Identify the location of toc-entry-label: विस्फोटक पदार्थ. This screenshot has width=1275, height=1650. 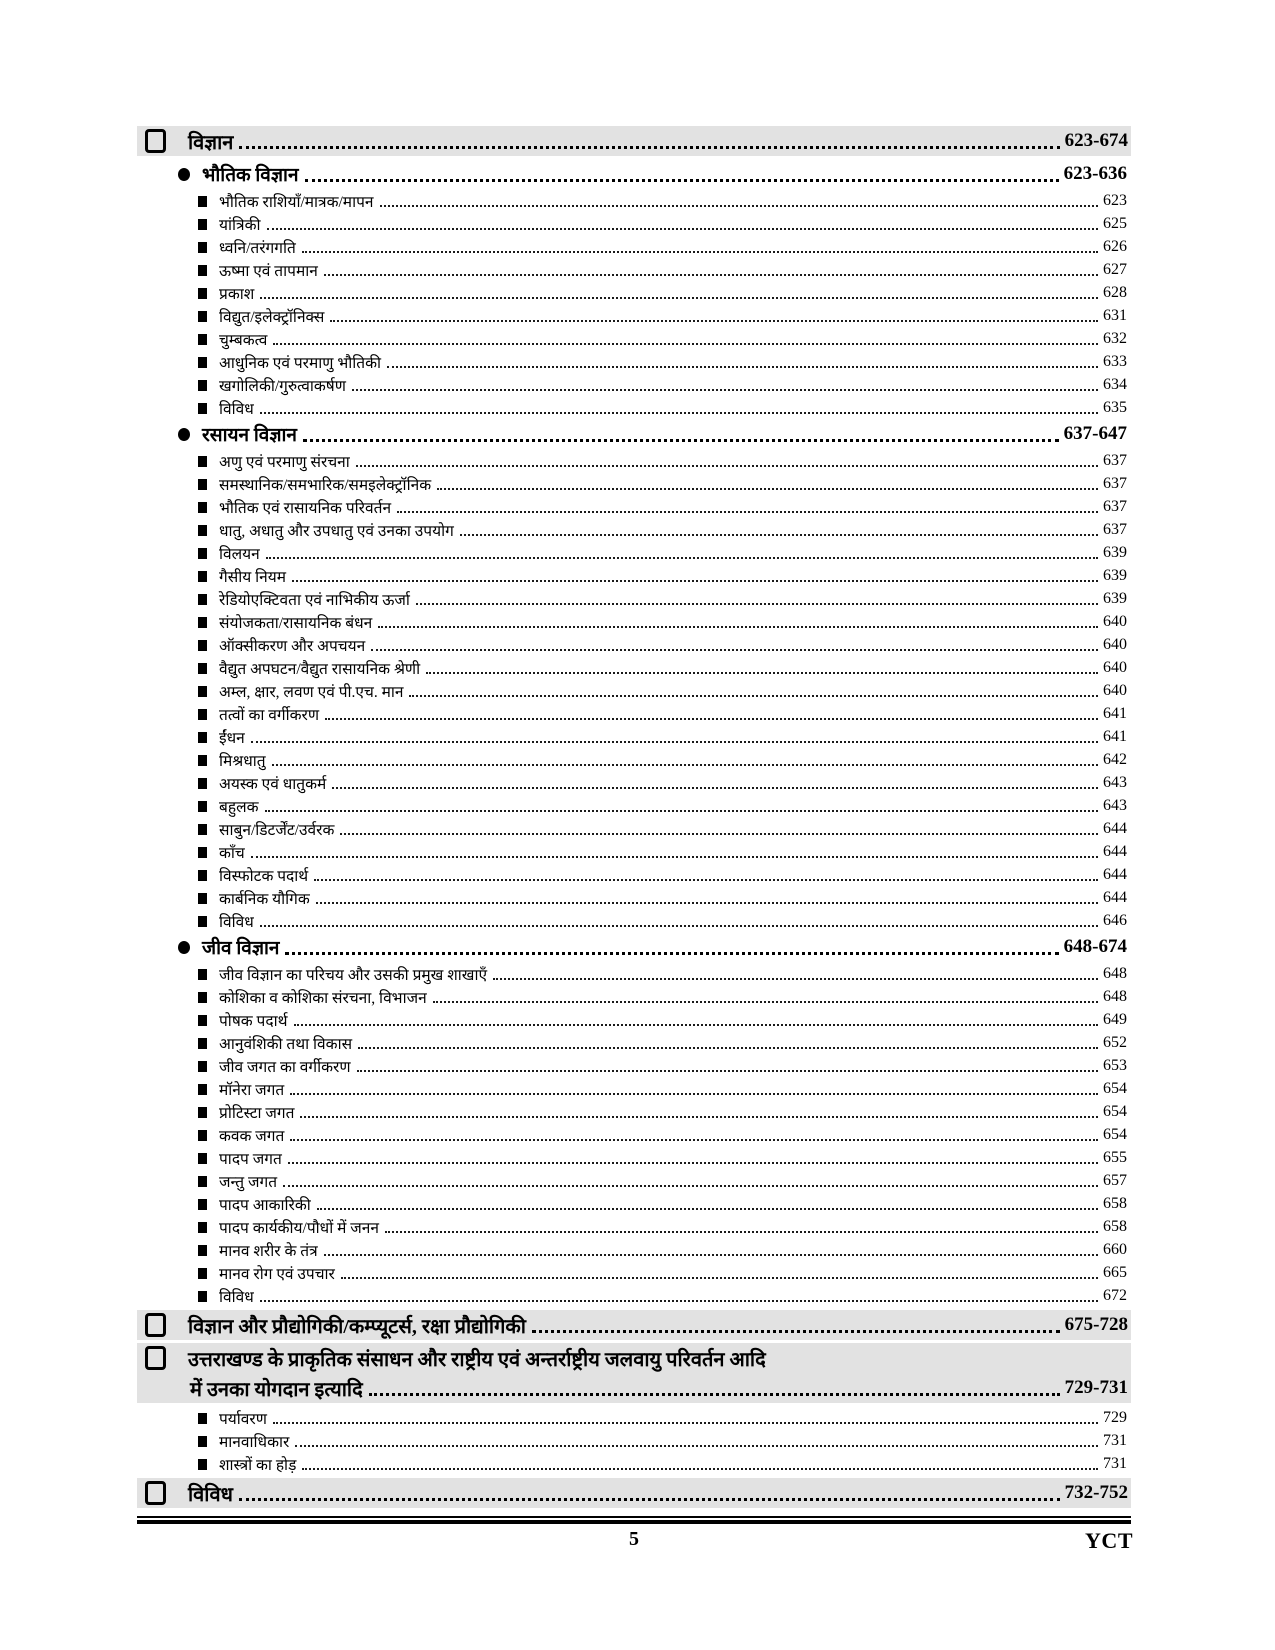
(264, 876).